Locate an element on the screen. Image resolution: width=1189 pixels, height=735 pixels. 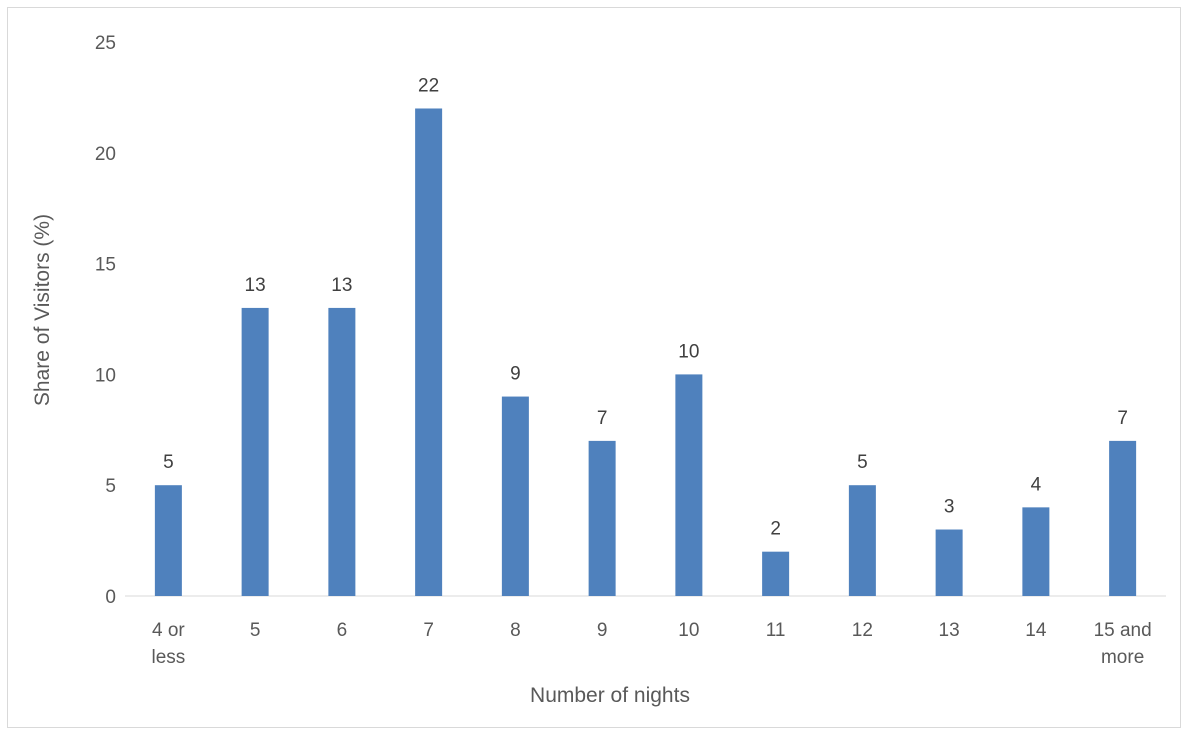
y-tick-label: 10 is located at coordinates (105, 375).